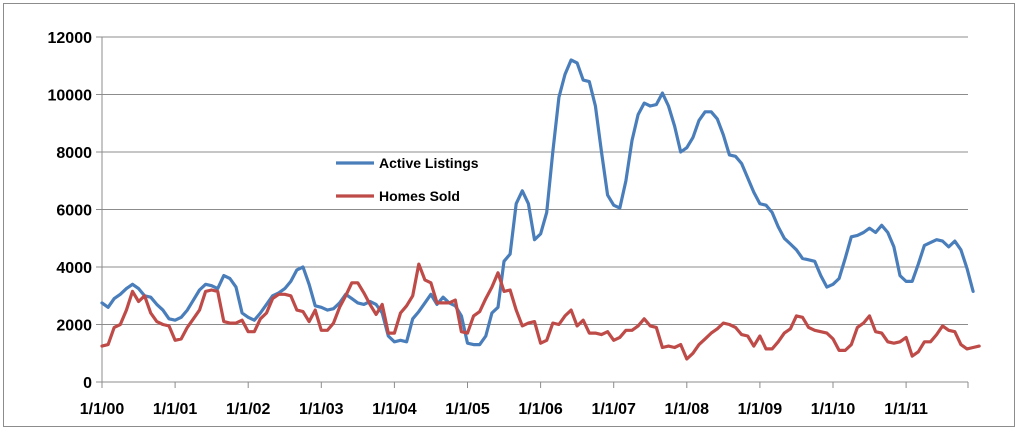 The width and height of the screenshot is (1024, 432). Describe the element at coordinates (906, 409) in the screenshot. I see `x-tick-label: 1/1/11` at that location.